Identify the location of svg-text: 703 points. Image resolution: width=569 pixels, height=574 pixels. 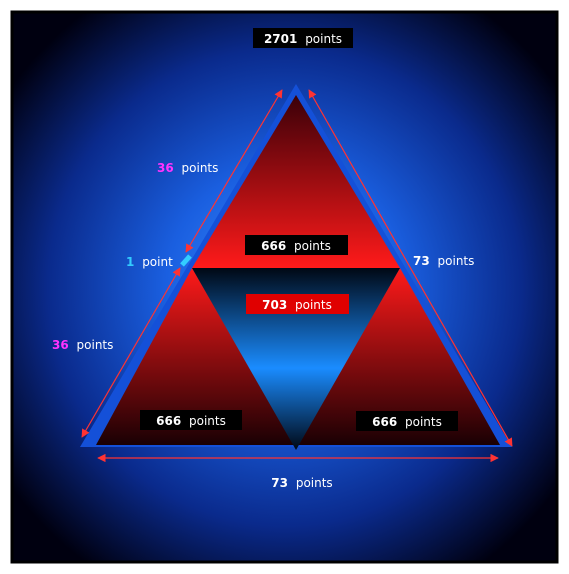
(297, 305).